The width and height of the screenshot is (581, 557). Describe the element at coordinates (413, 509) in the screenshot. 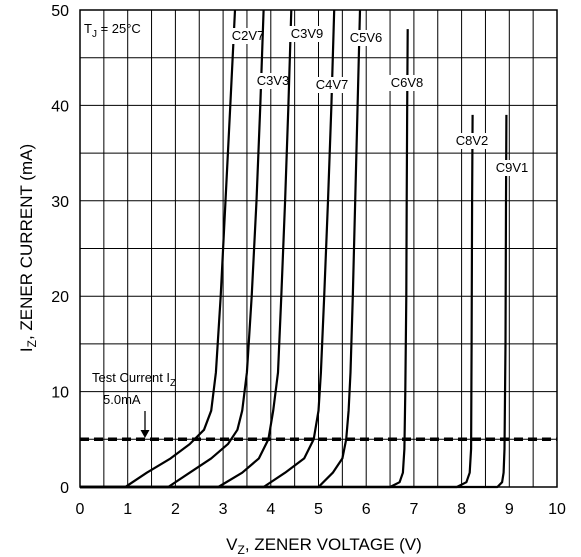

I see `x-tick-label: 7` at that location.